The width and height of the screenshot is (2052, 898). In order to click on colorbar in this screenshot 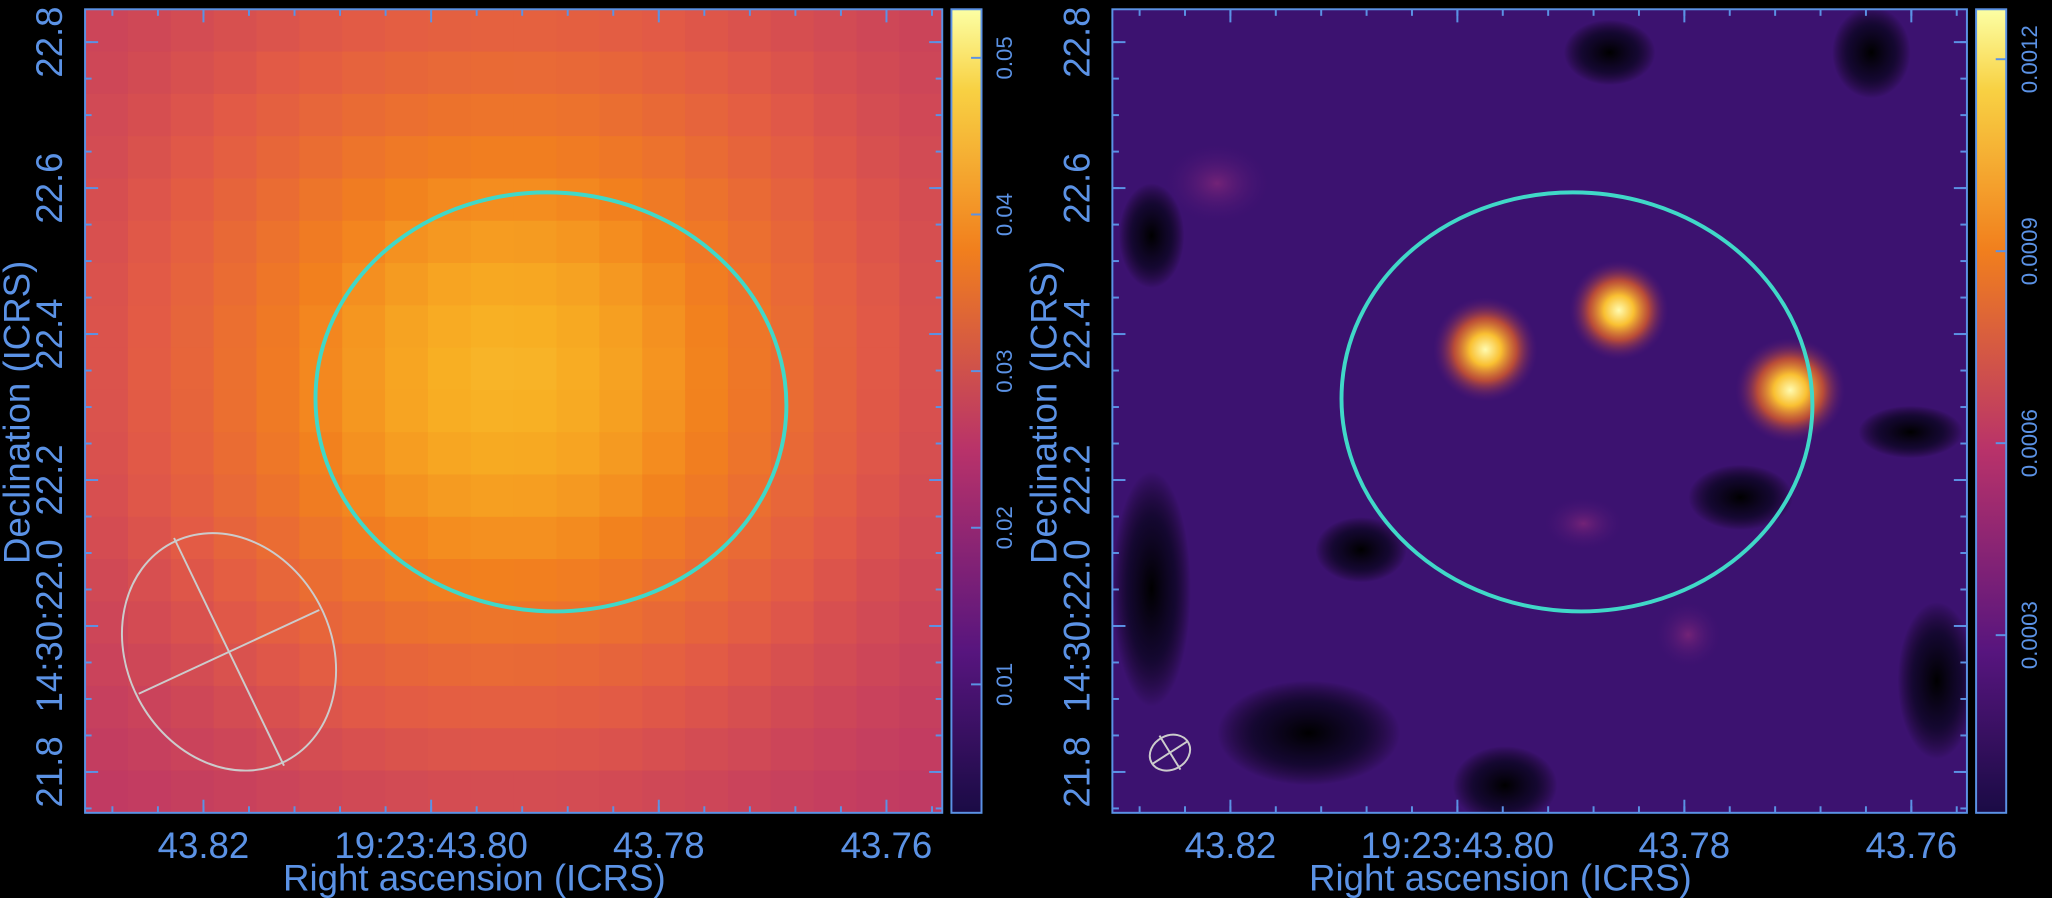, I will do `click(1991, 411)`.